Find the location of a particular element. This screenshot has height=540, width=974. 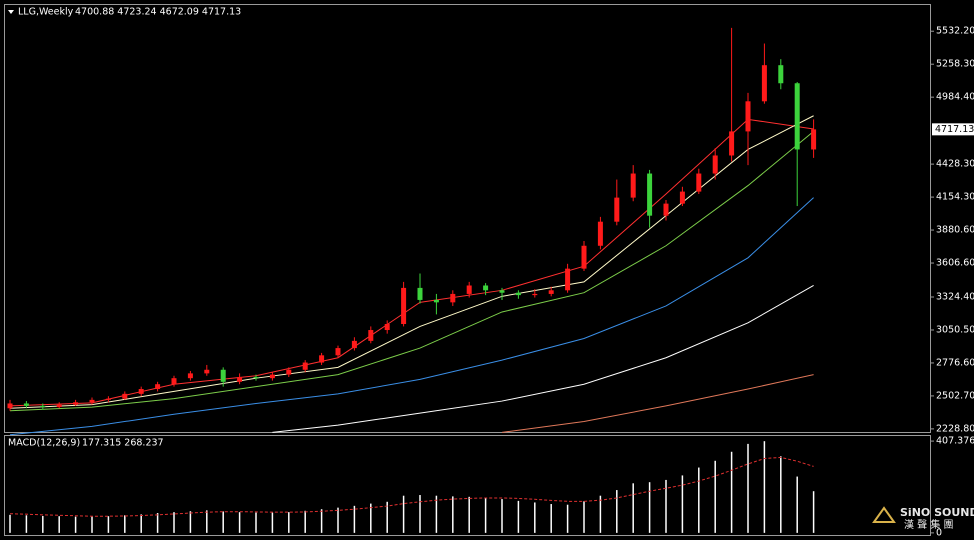

watermark-group: 漢 聲 集 團 is located at coordinates (929, 524).